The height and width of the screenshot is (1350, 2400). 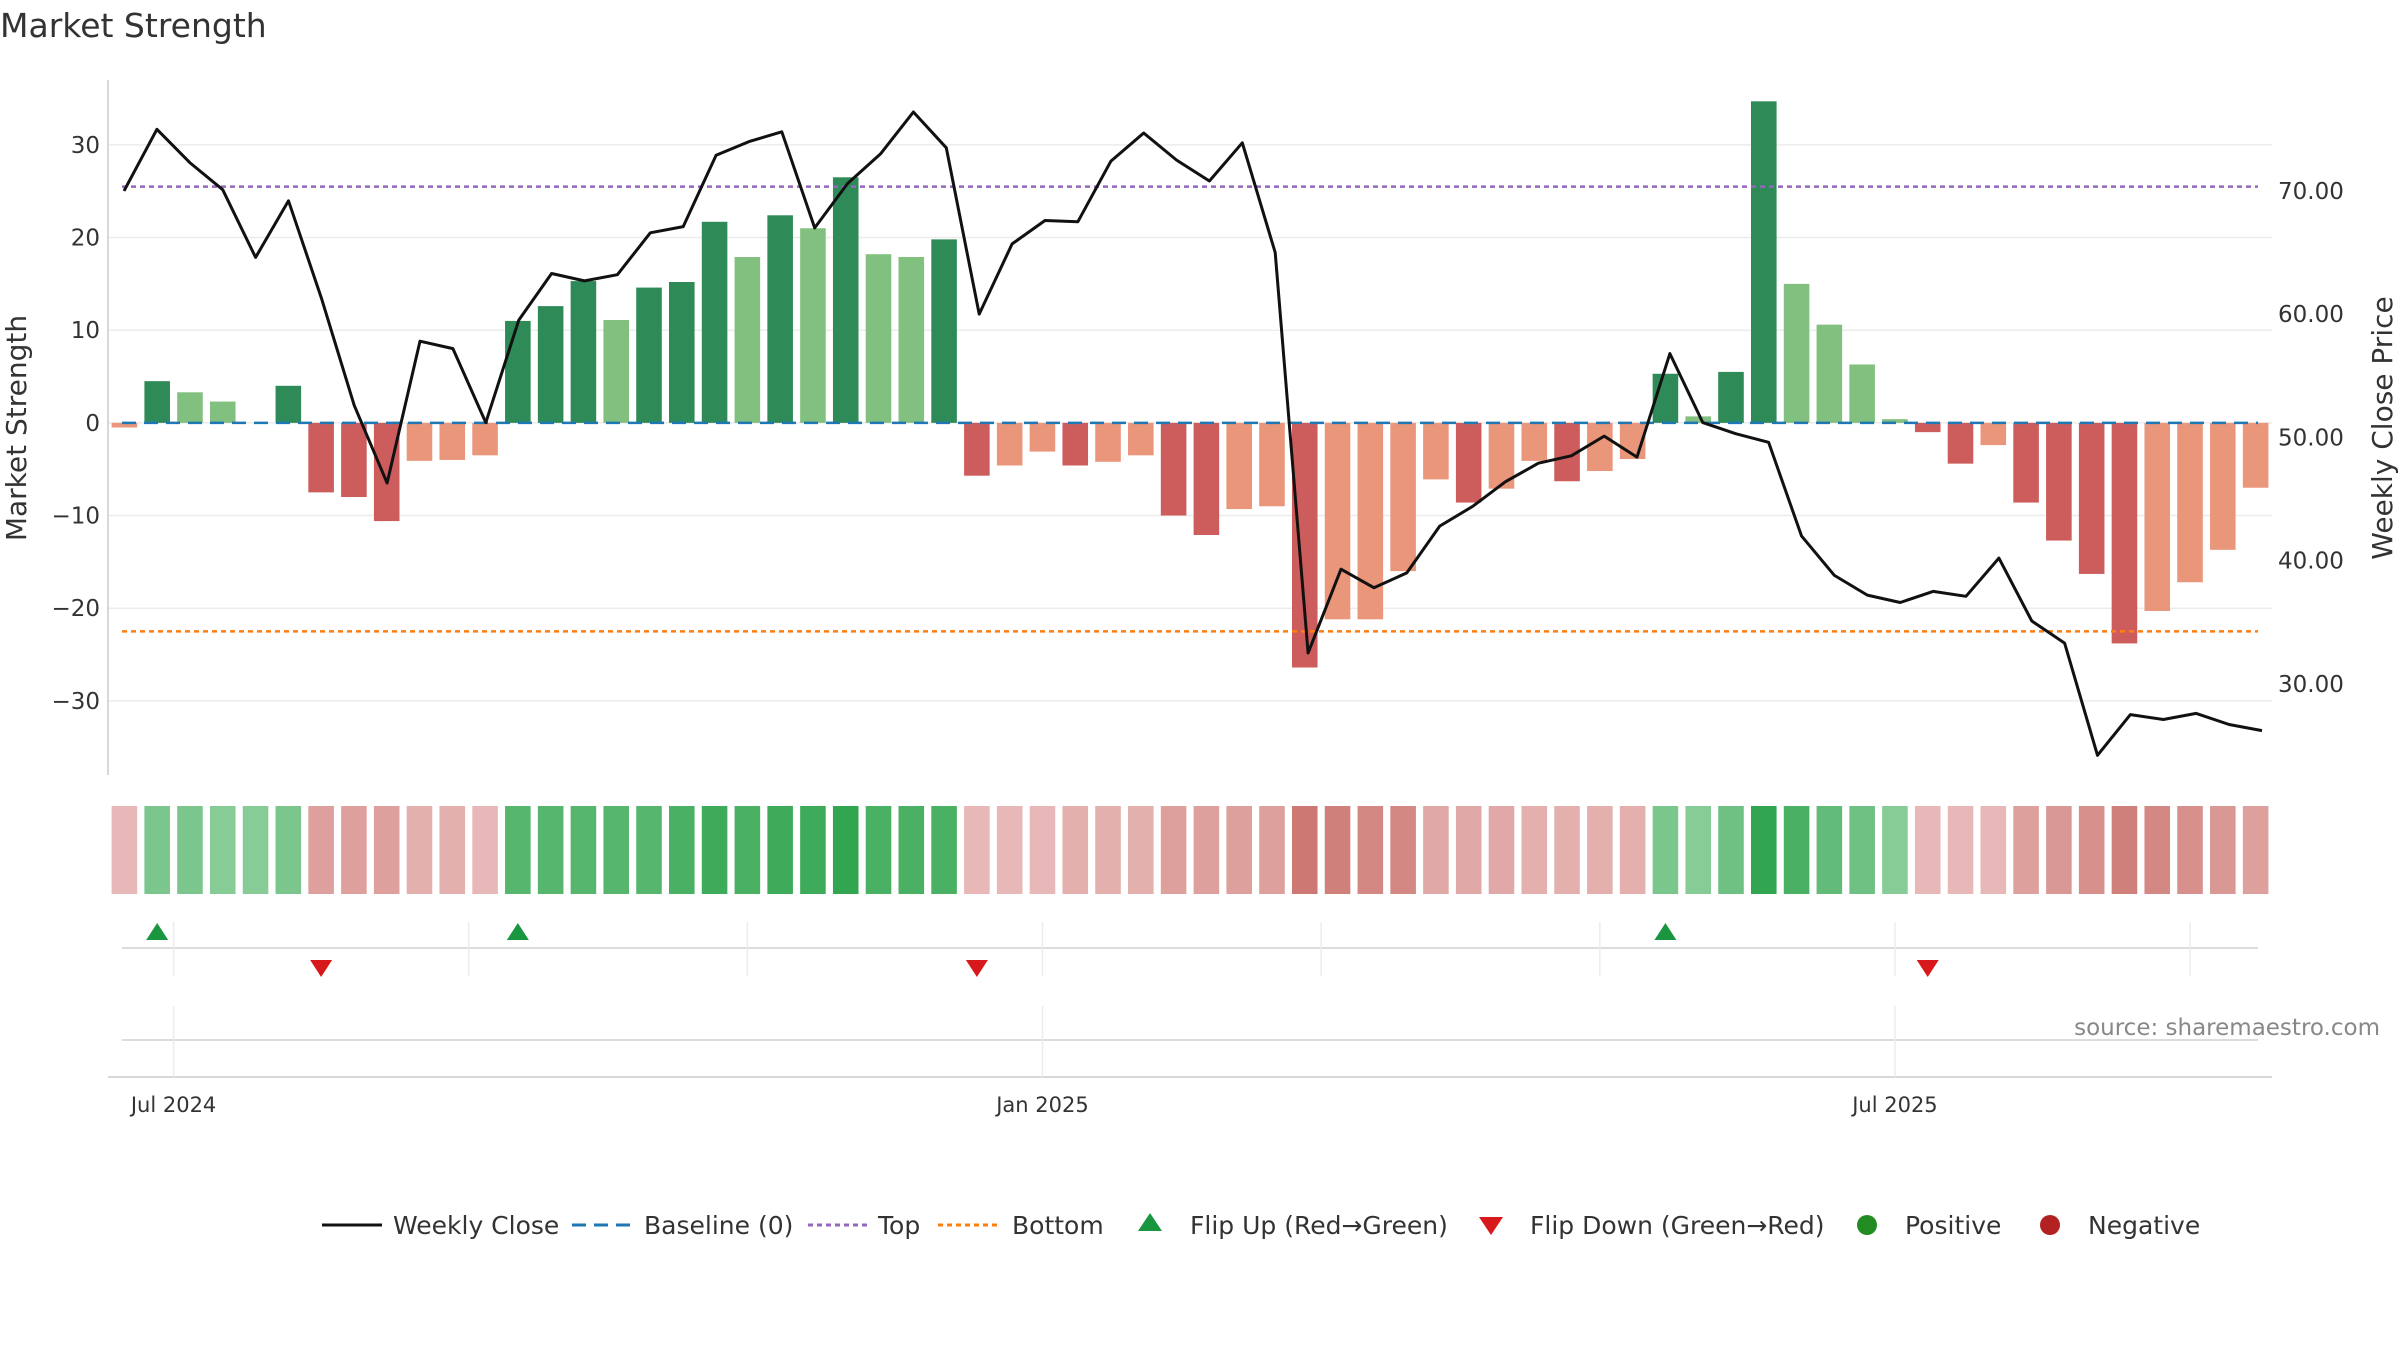 I want to click on x-tick-label: Jul 2025, so click(x=1893, y=1105).